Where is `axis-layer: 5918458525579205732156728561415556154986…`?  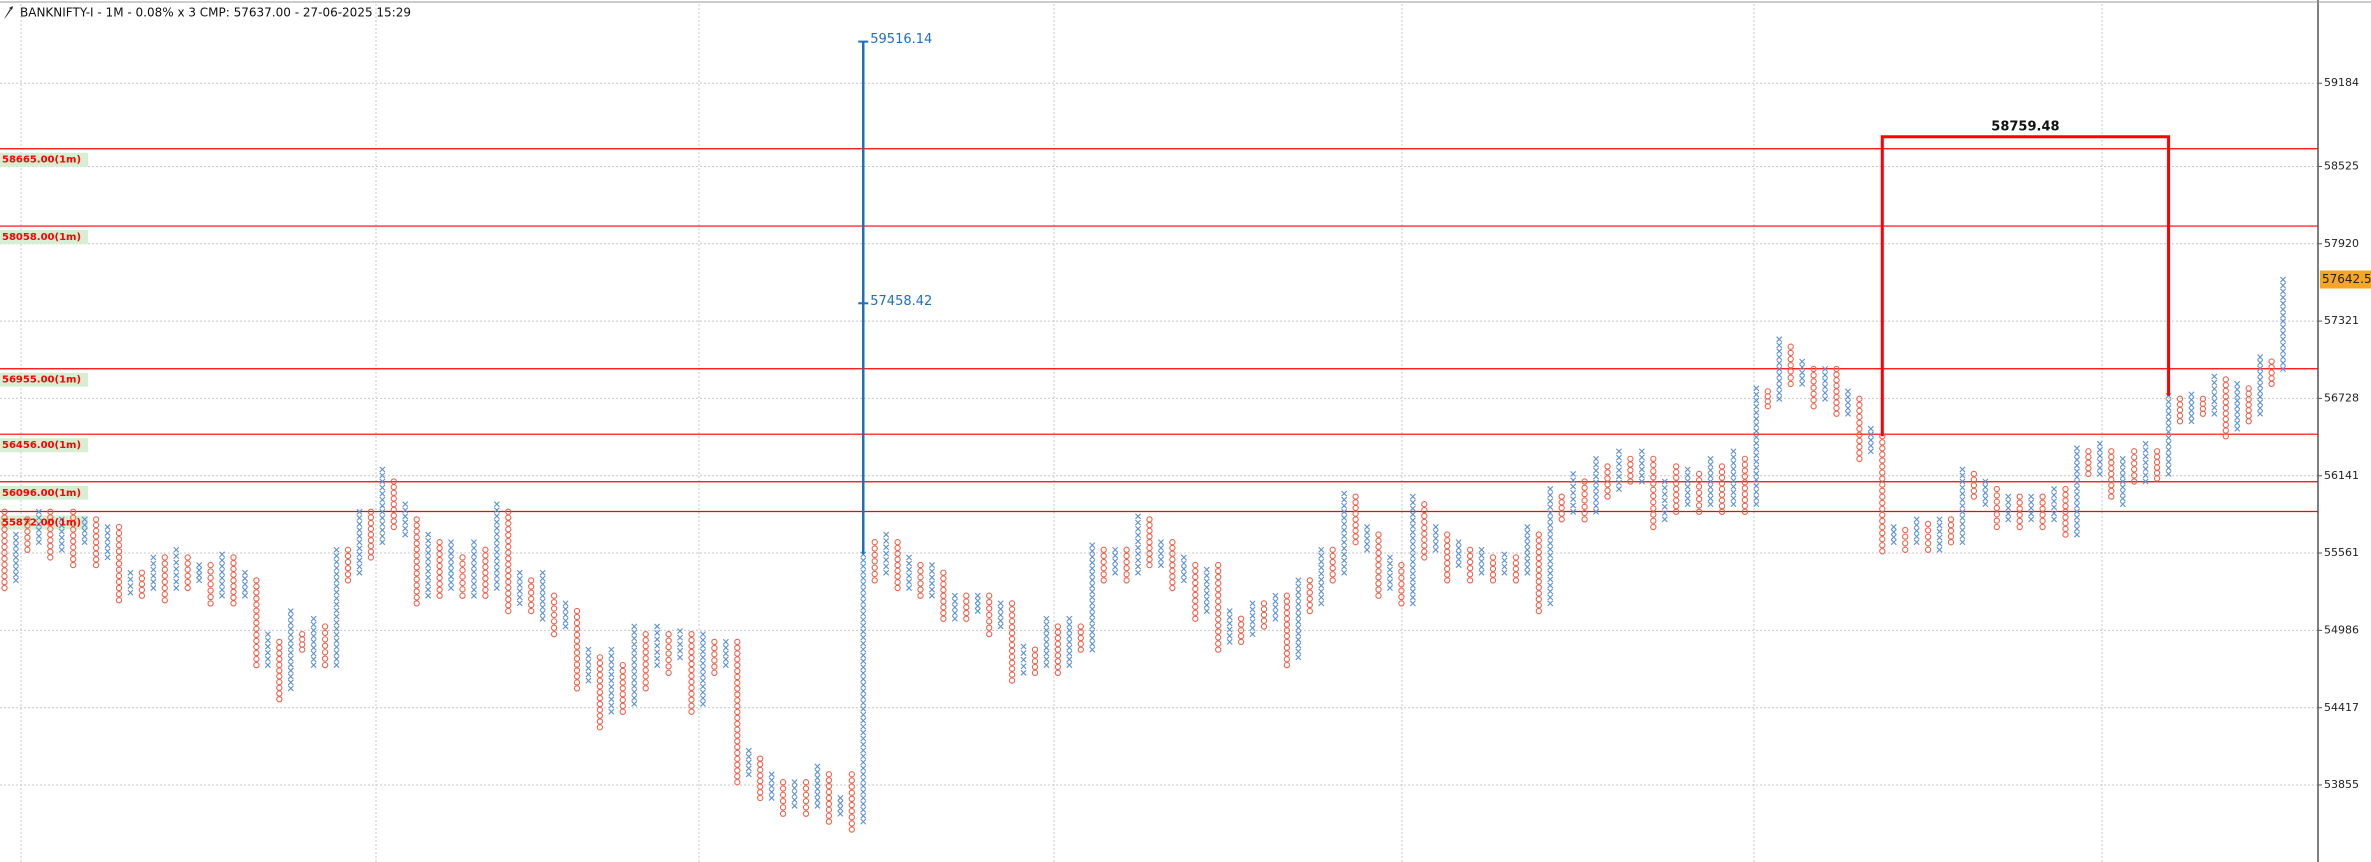
axis-layer: 5918458525579205732156728561415556154986… is located at coordinates (2344, 433).